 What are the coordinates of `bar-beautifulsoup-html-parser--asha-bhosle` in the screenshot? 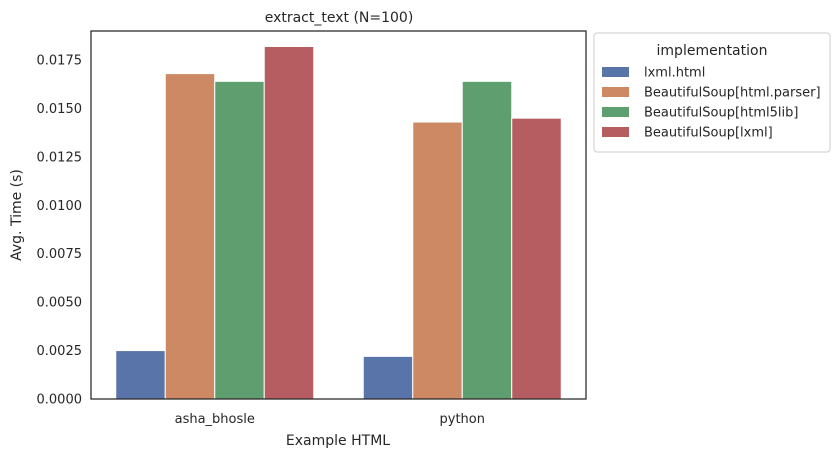 It's located at (190, 236).